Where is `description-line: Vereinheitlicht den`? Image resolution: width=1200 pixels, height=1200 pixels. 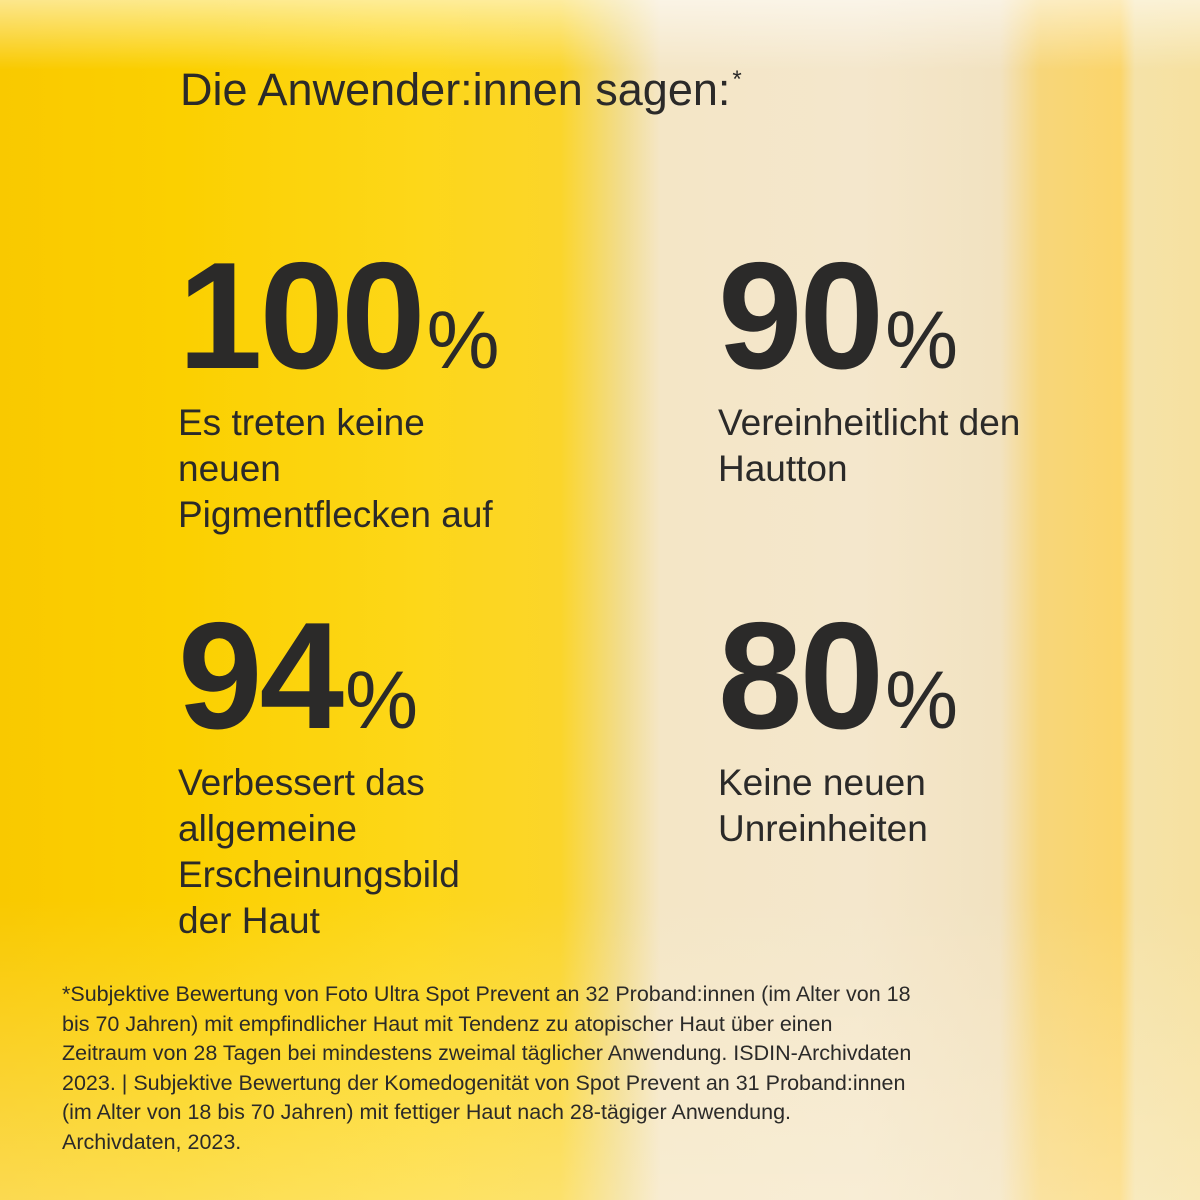 description-line: Vereinheitlicht den is located at coordinates (869, 422).